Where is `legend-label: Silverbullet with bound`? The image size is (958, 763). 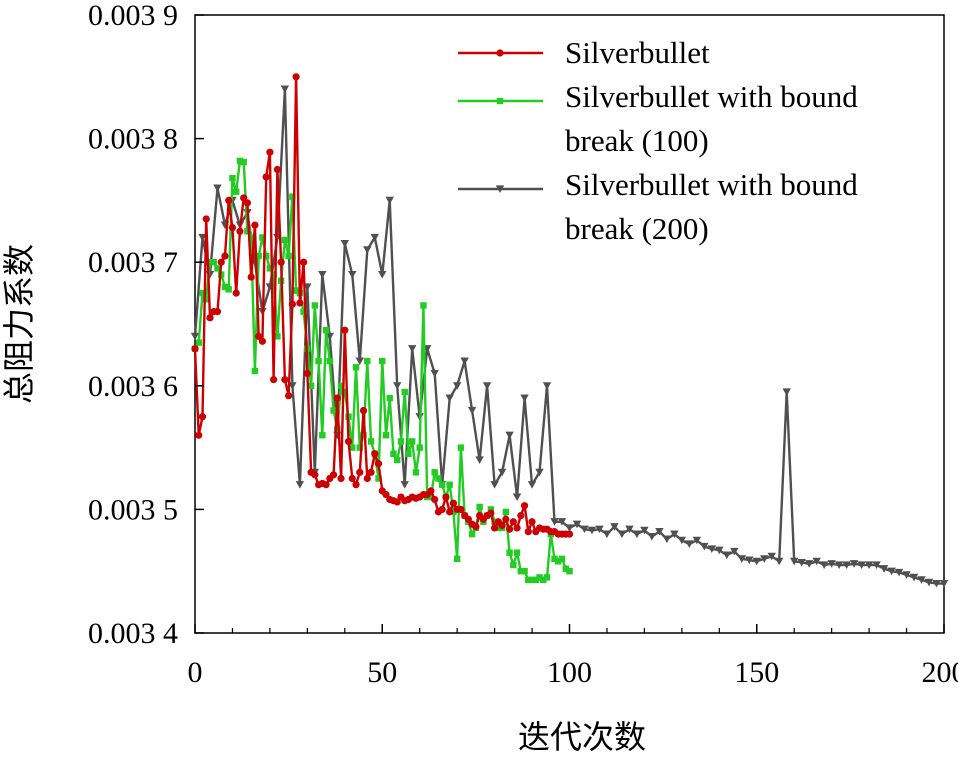
legend-label: Silverbullet with bound is located at coordinates (711, 96).